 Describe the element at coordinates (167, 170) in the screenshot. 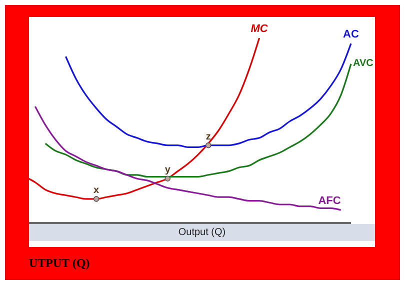

I see `annotation: y` at that location.